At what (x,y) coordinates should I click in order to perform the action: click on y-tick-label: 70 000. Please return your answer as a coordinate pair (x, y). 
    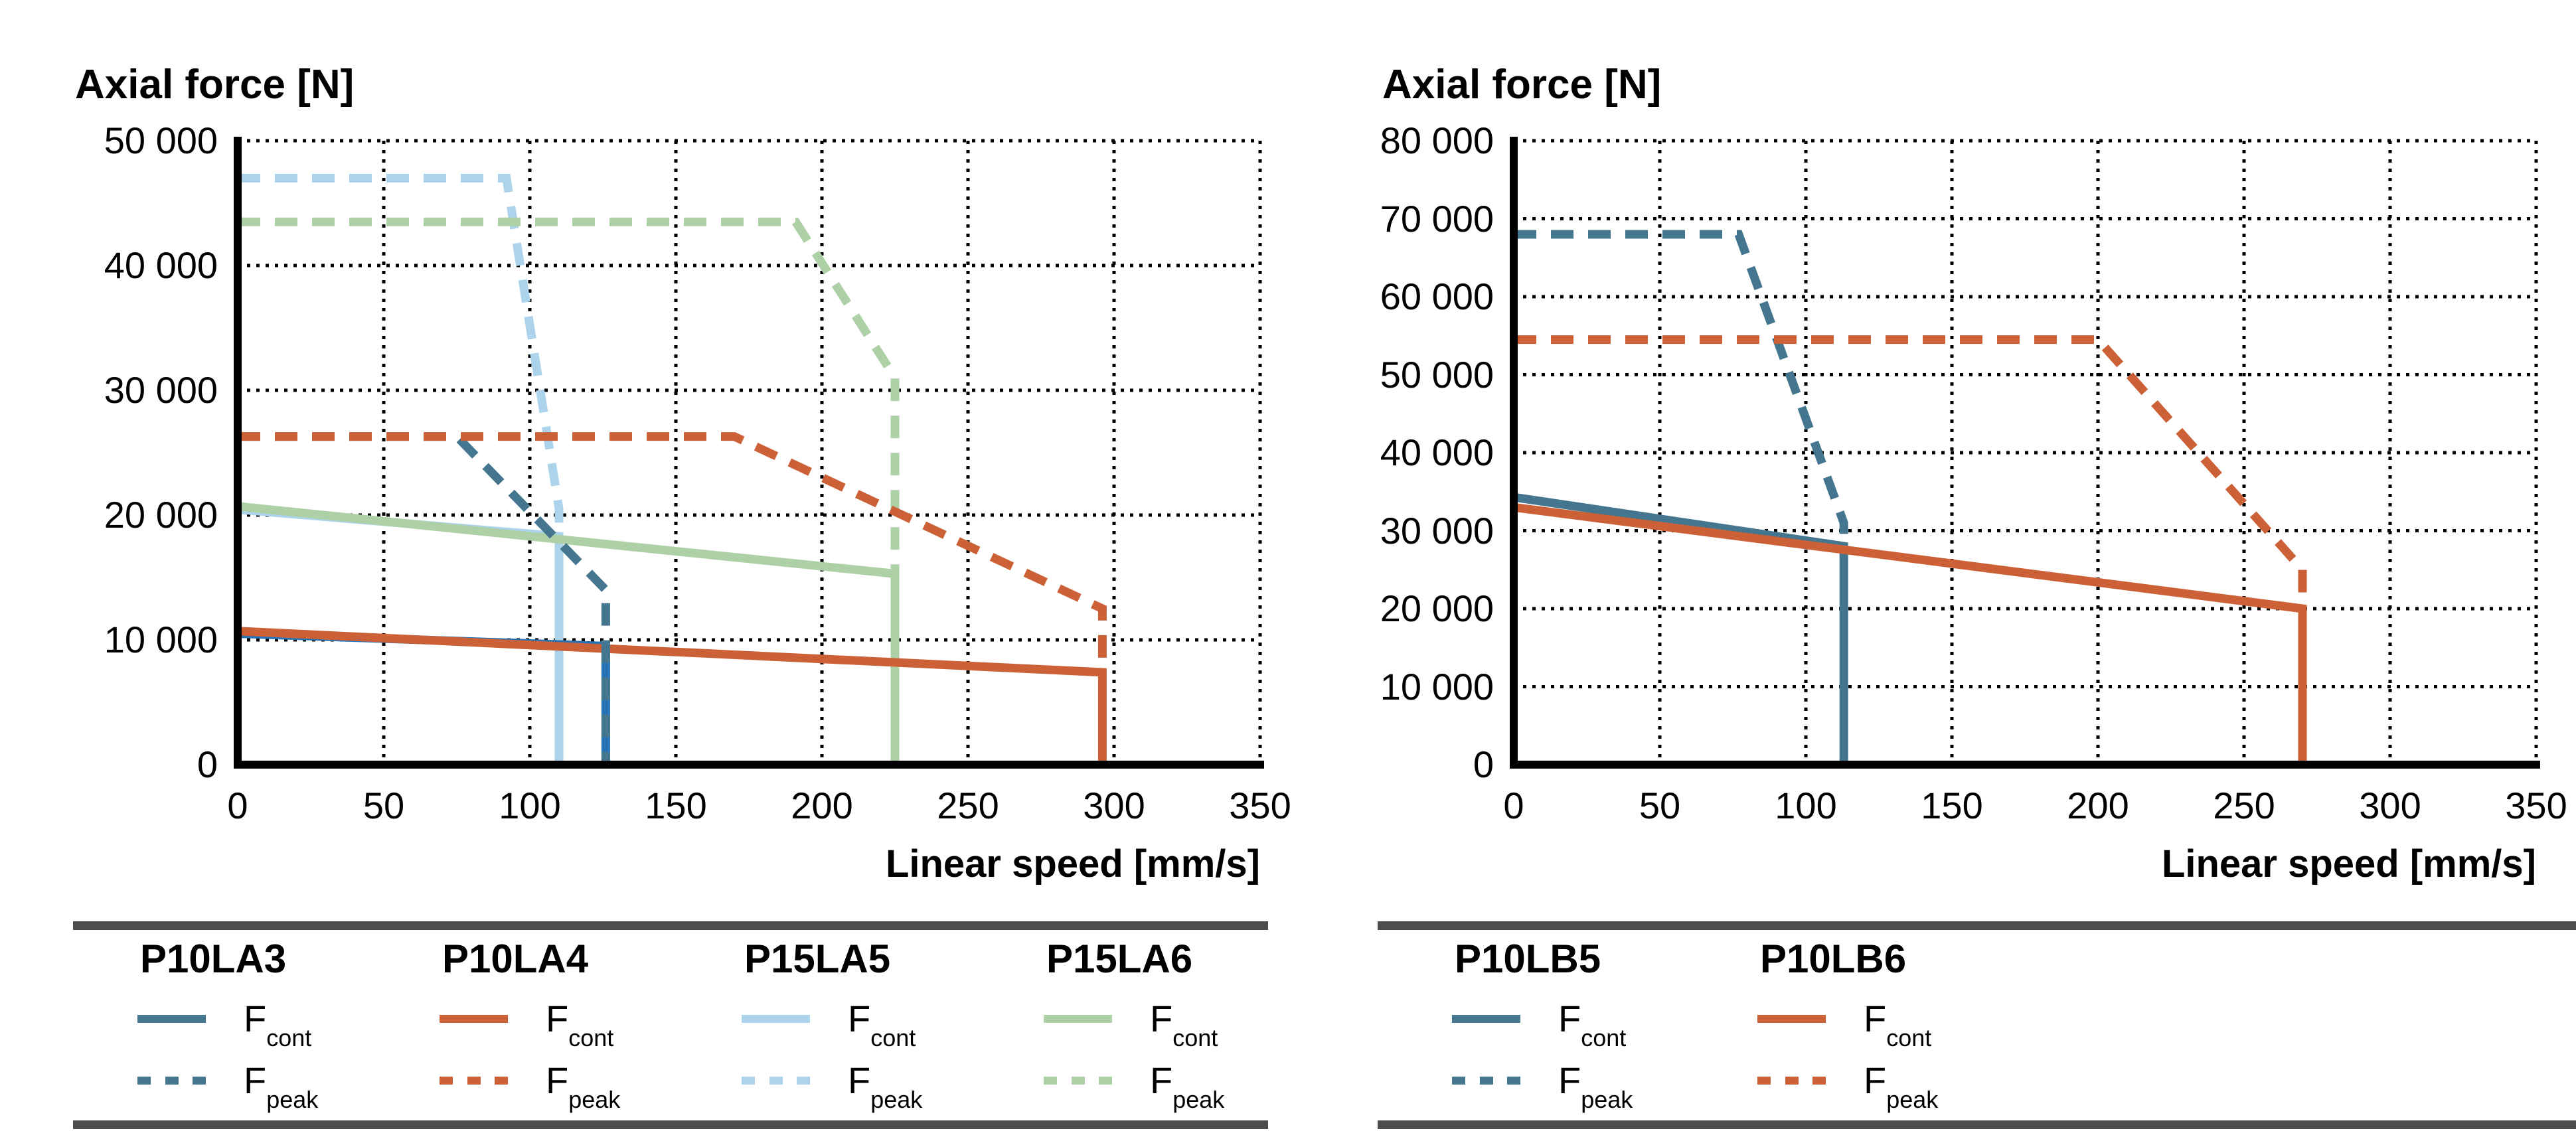
    Looking at the image, I should click on (1437, 219).